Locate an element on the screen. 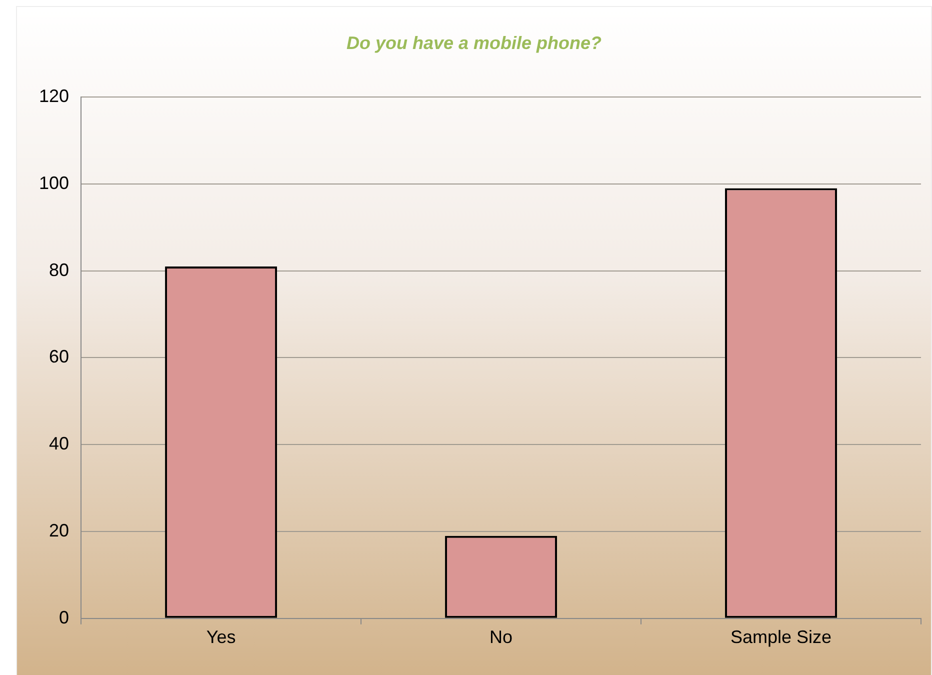 Image resolution: width=932 pixels, height=675 pixels. y-tick-label: 0 is located at coordinates (64, 617).